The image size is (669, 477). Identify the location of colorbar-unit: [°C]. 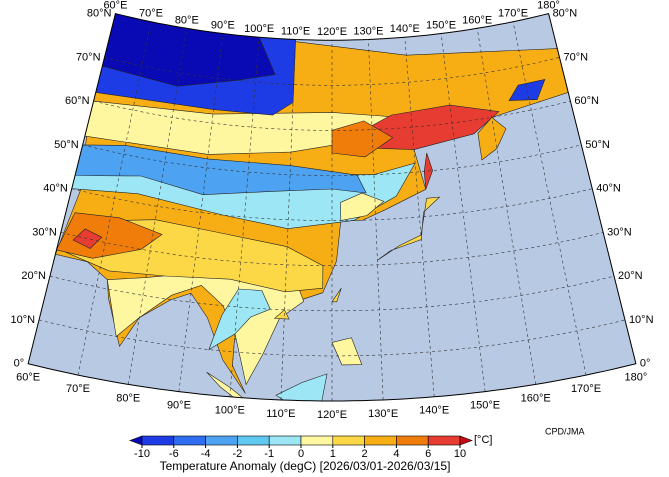
(483, 440).